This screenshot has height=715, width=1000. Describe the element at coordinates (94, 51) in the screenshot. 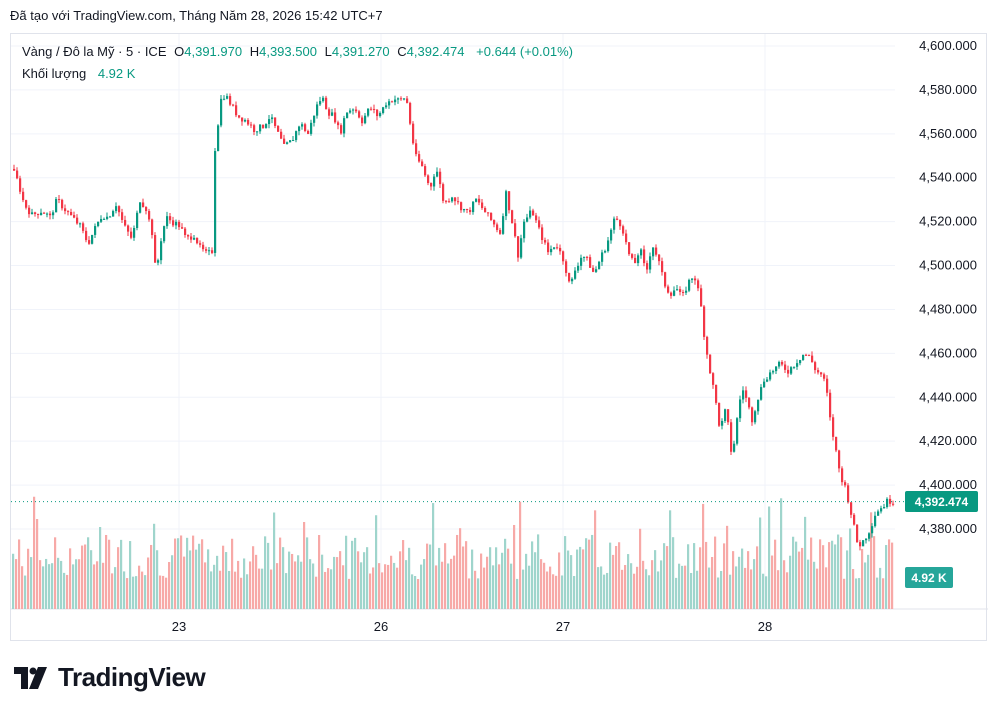

I see `symbol-label: Vàng / Đô la Mỹ · 5 · ICE` at that location.